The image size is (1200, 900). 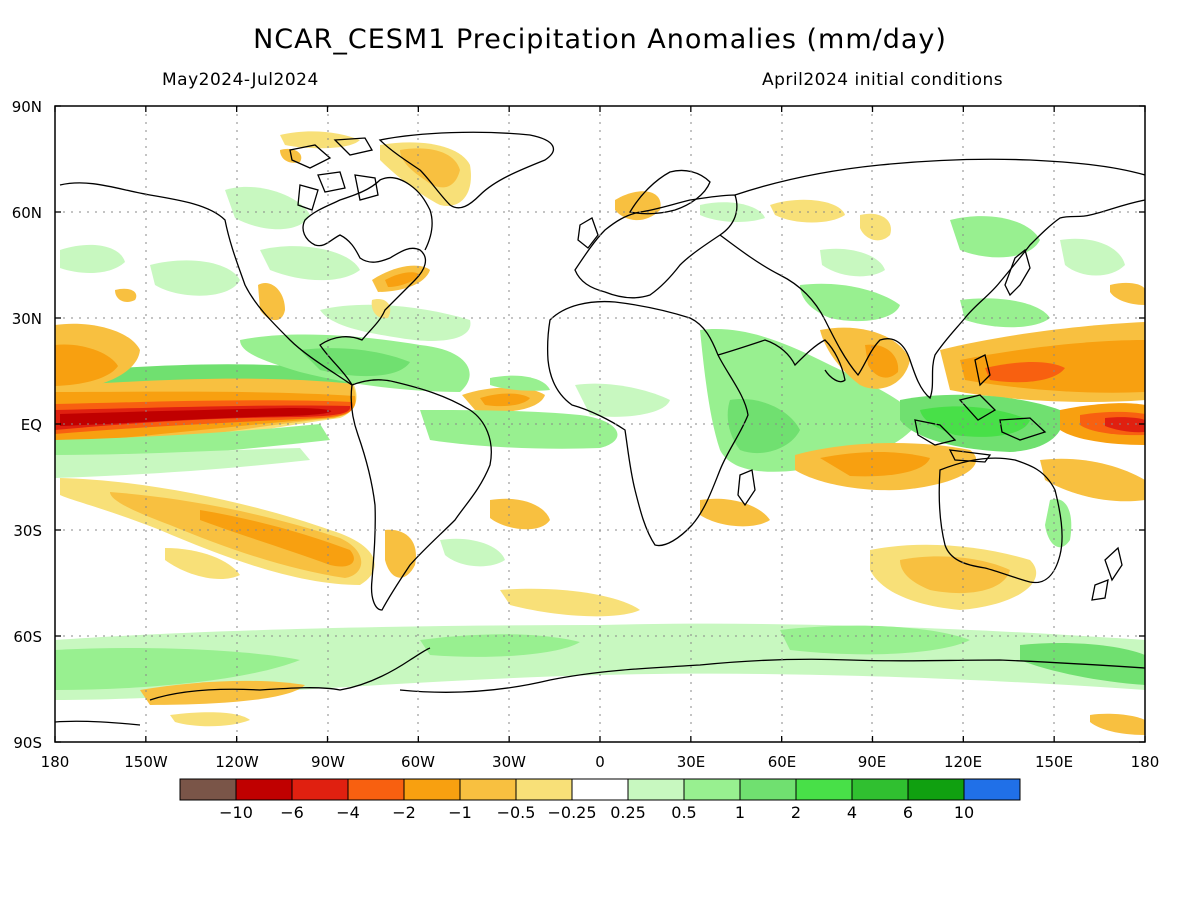 What do you see at coordinates (628, 812) in the screenshot?
I see `colorbar-label: 0.25` at bounding box center [628, 812].